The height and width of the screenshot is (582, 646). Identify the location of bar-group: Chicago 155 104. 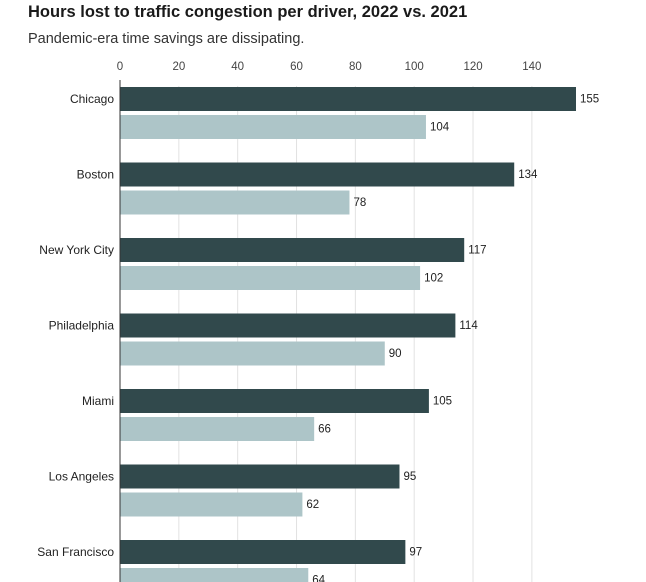
(334, 113).